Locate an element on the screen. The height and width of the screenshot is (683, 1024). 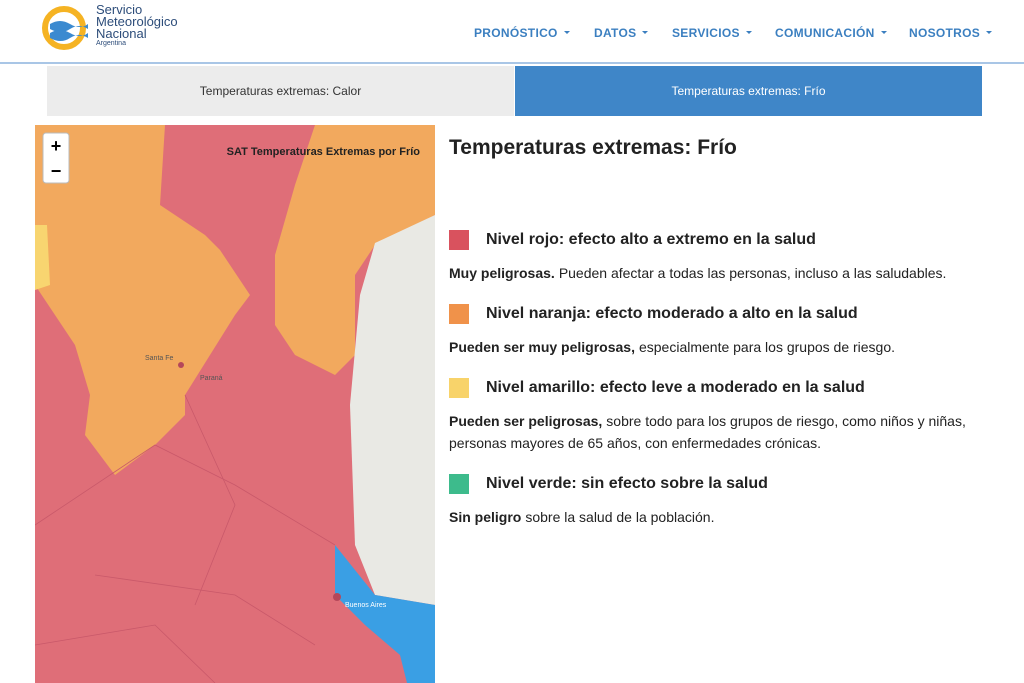
level-bold: Pueden ser peligrosas, is located at coordinates (526, 421).